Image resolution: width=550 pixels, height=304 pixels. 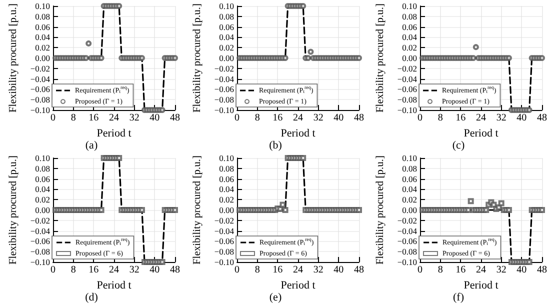 What do you see at coordinates (275, 298) in the screenshot?
I see `text: (e)` at bounding box center [275, 298].